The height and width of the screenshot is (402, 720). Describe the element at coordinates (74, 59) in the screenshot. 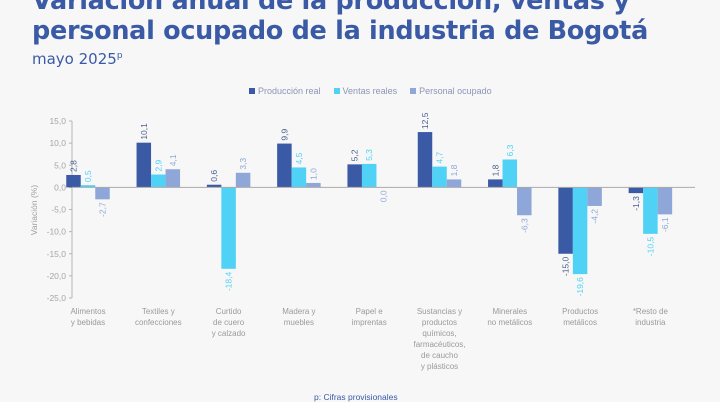

I see `subtitle-text: mayo 2025` at that location.